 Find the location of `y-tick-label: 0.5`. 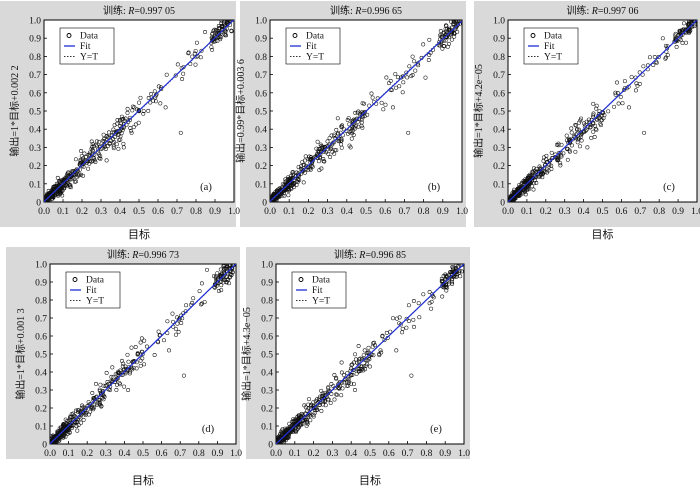

y-tick-label: 0.5 is located at coordinates (261, 113).